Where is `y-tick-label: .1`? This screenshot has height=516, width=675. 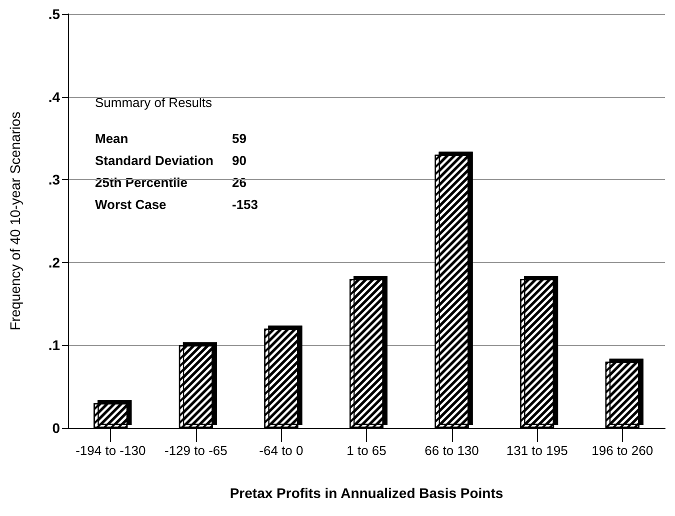
y-tick-label: .1 is located at coordinates (54, 345).